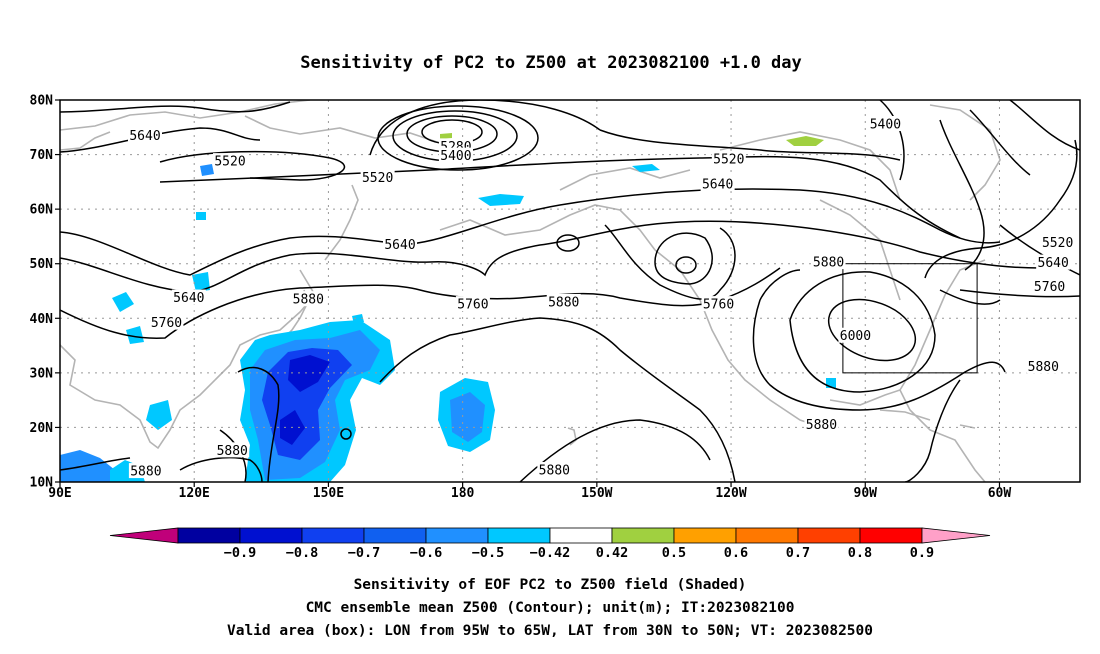 This screenshot has height=654, width=1100. Describe the element at coordinates (488, 553) in the screenshot. I see `colorbar-label: −0.5` at that location.